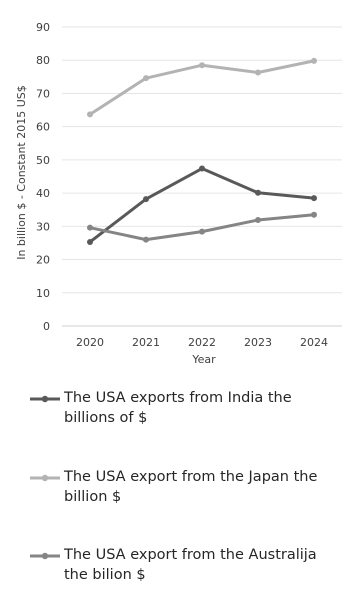 The height and width of the screenshot is (599, 350). What do you see at coordinates (146, 342) in the screenshot?
I see `x-tick-label: 2021` at bounding box center [146, 342].